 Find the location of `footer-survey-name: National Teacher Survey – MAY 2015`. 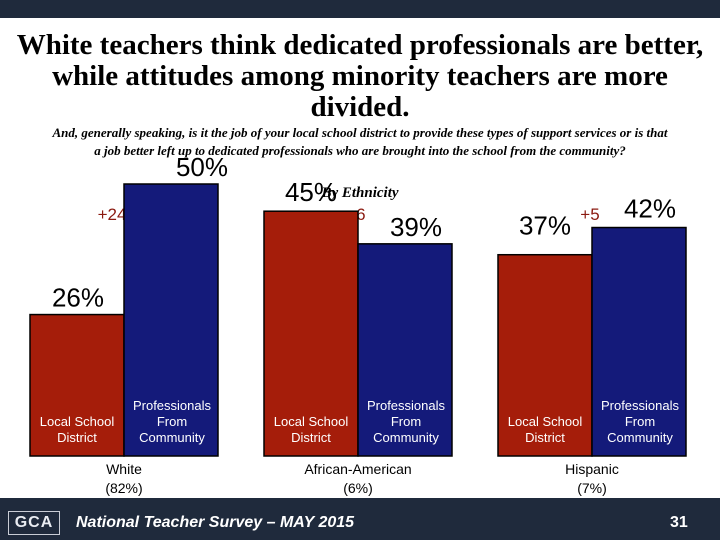

footer-survey-name: National Teacher Survey – MAY 2015 is located at coordinates (215, 522).